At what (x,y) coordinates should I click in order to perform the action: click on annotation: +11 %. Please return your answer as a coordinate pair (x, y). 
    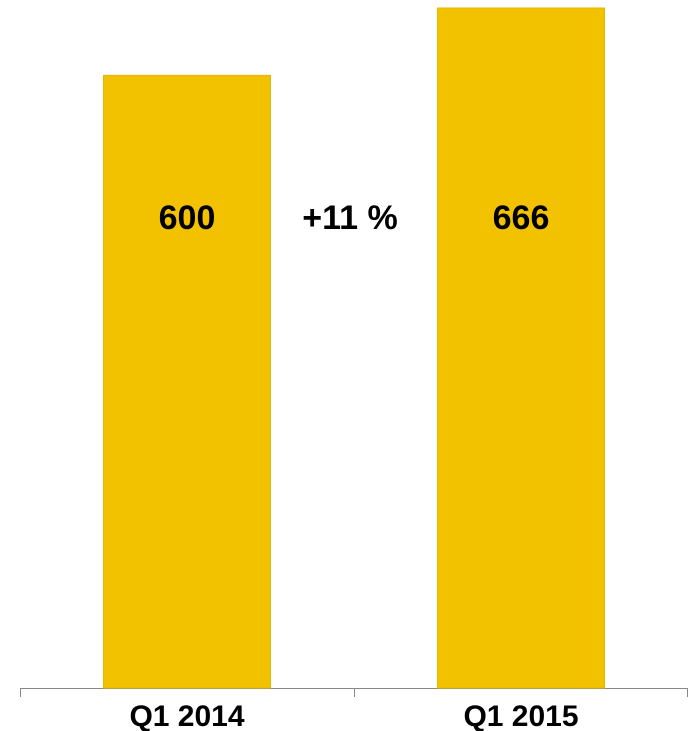
    Looking at the image, I should click on (349, 218).